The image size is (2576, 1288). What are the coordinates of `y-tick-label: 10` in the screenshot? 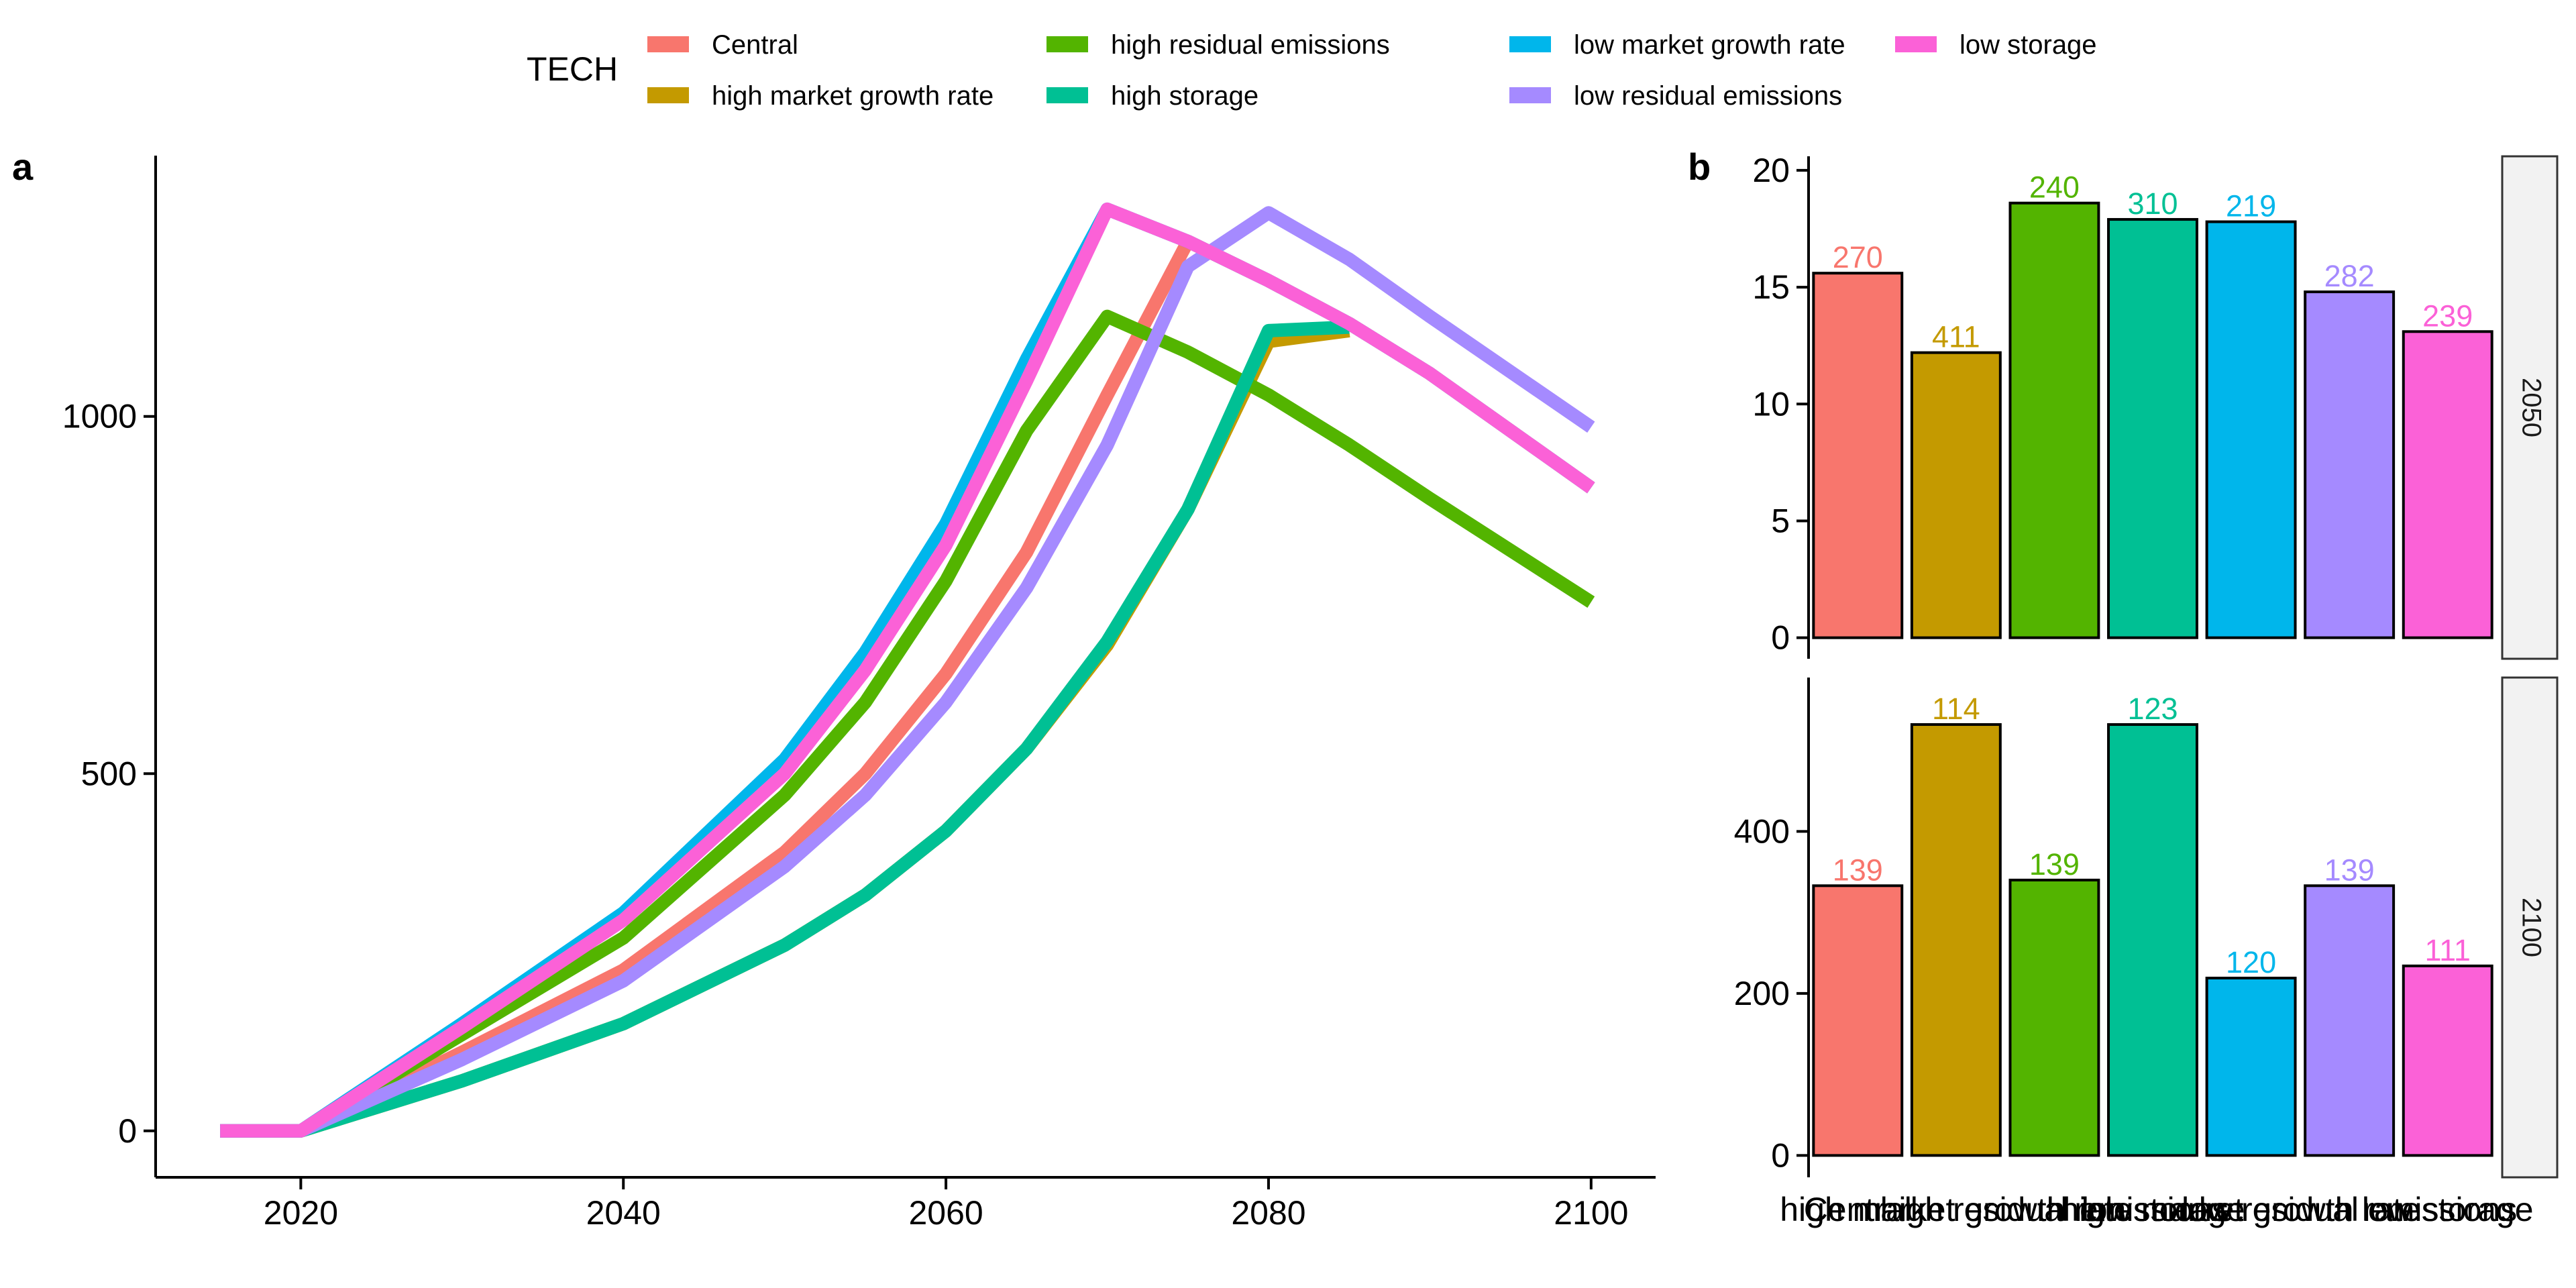 It's located at (1771, 404).